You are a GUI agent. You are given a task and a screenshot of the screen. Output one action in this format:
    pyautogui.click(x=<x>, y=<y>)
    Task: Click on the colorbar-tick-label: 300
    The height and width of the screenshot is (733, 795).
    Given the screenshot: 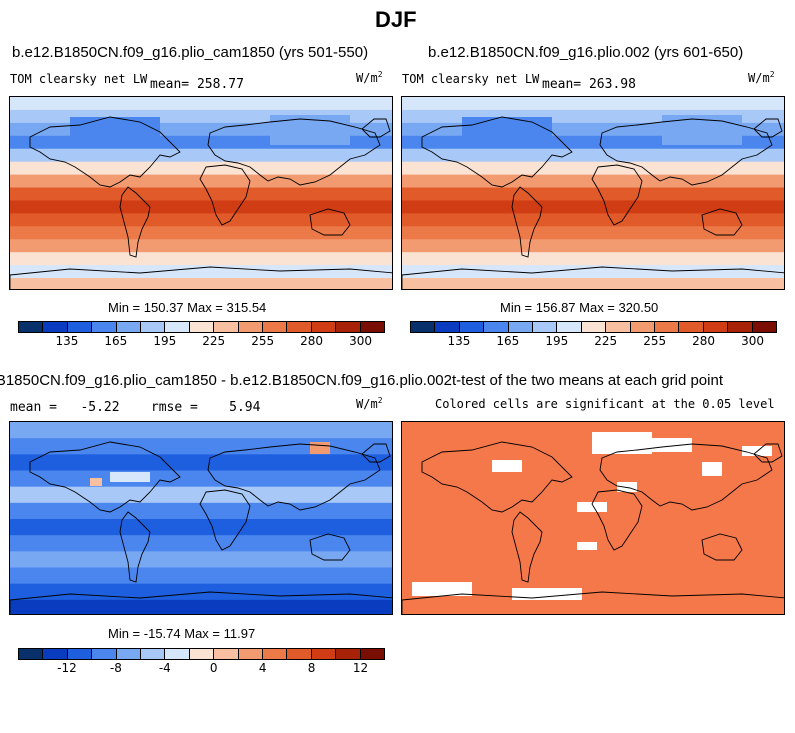 What is the action you would take?
    pyautogui.click(x=360, y=341)
    